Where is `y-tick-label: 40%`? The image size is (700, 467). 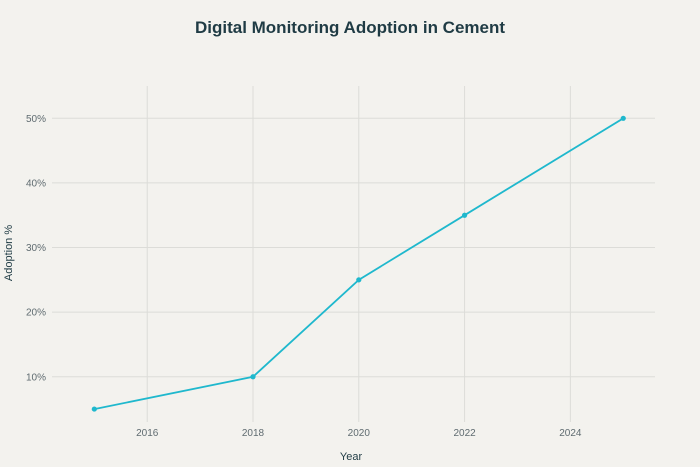
y-tick-label: 40% is located at coordinates (36, 183).